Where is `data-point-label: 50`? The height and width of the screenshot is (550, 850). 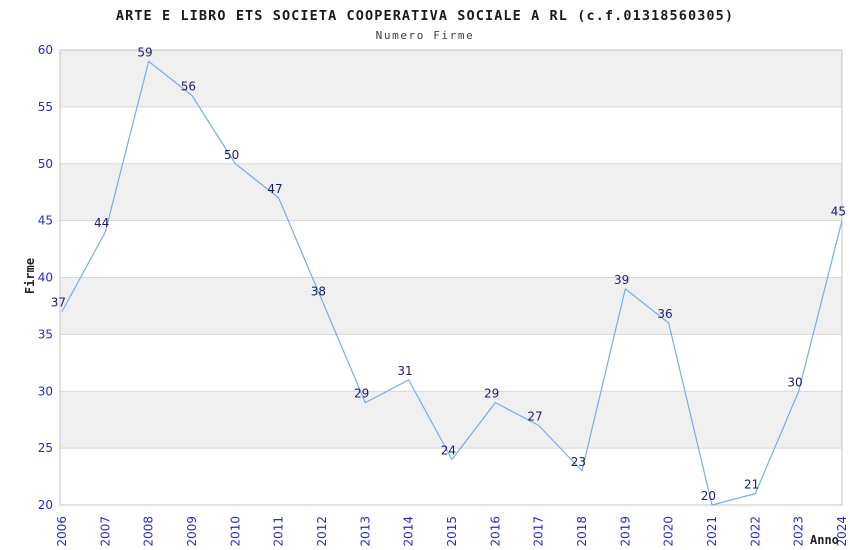 data-point-label: 50 is located at coordinates (231, 155).